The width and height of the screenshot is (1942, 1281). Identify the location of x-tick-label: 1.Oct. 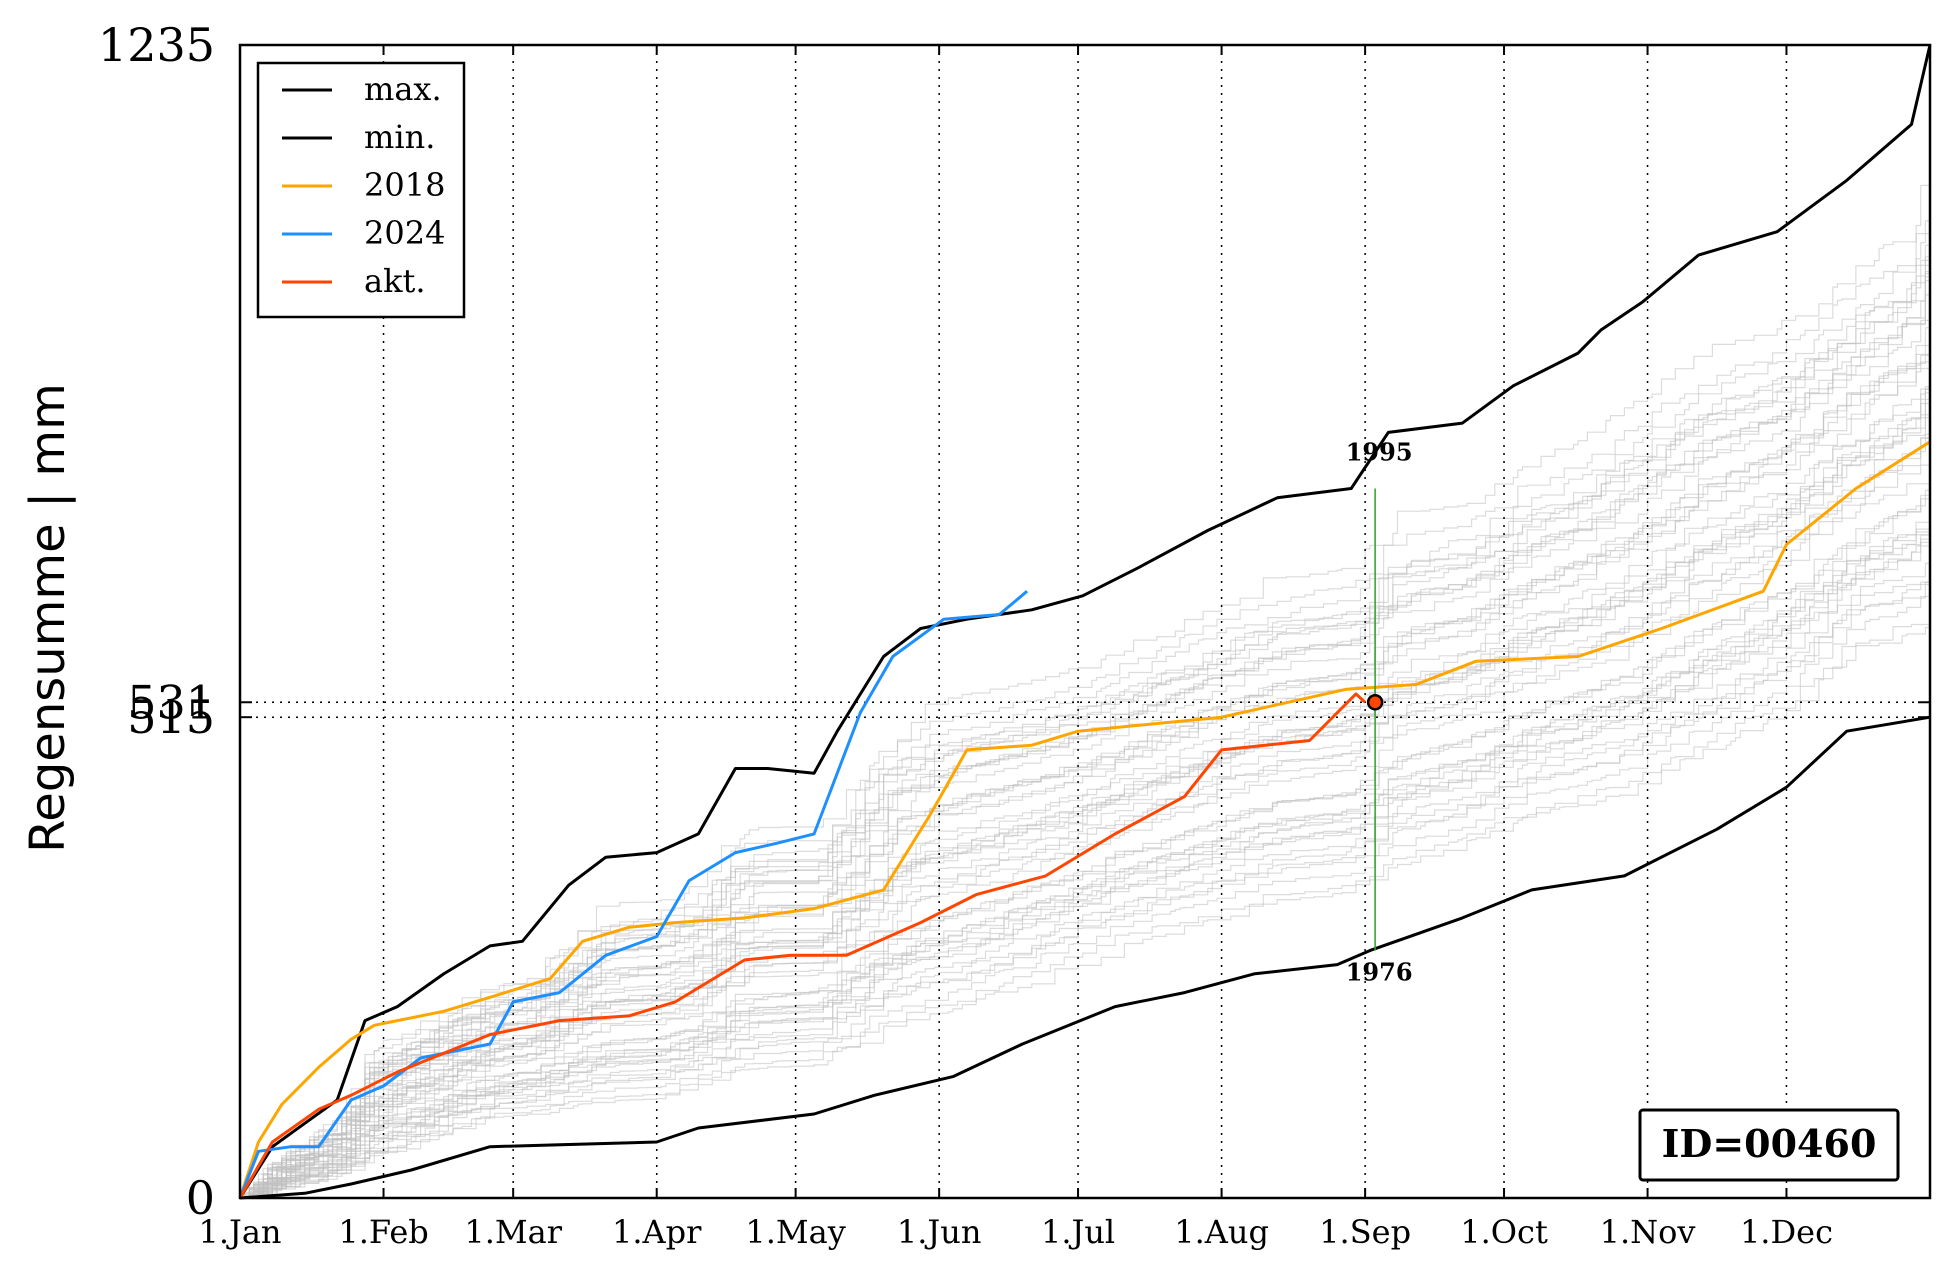
(1504, 1232).